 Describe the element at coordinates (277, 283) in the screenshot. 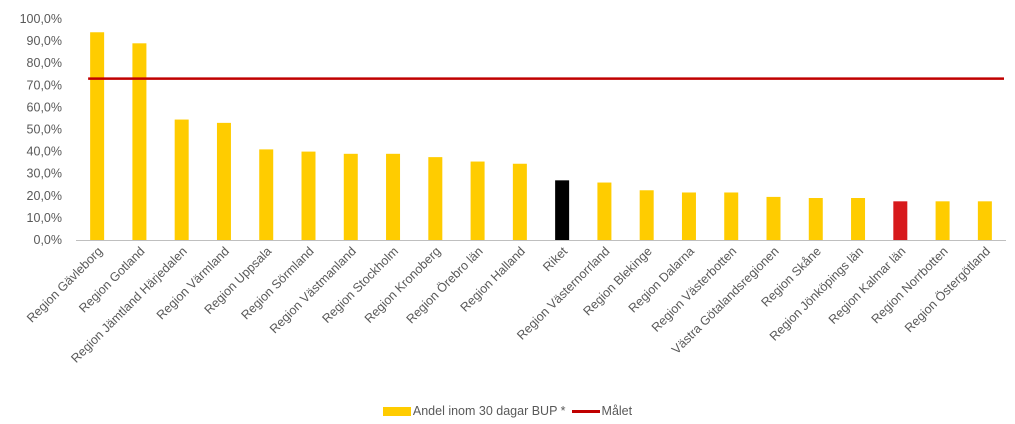

I see `x-tick-label: Region Sörmland` at that location.